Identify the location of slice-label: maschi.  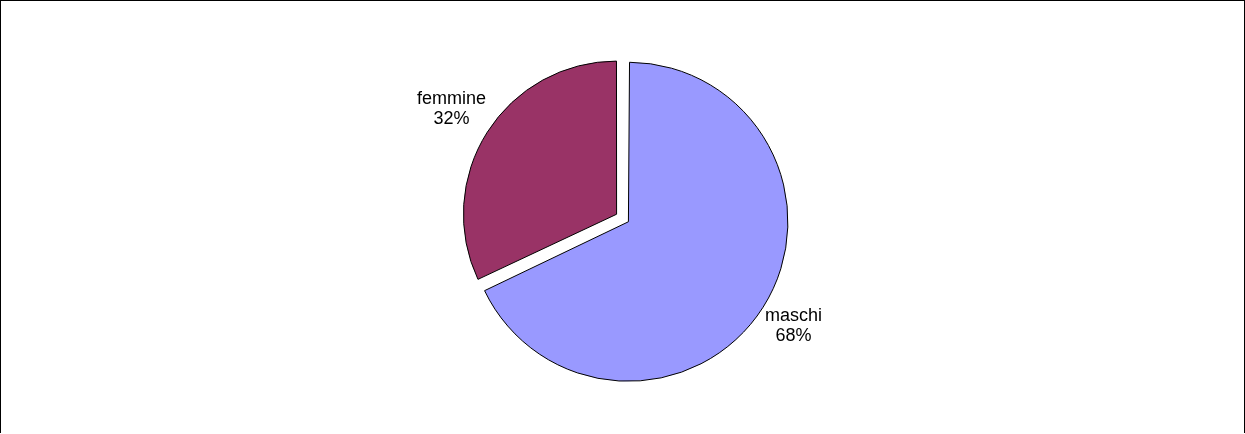
(793, 315).